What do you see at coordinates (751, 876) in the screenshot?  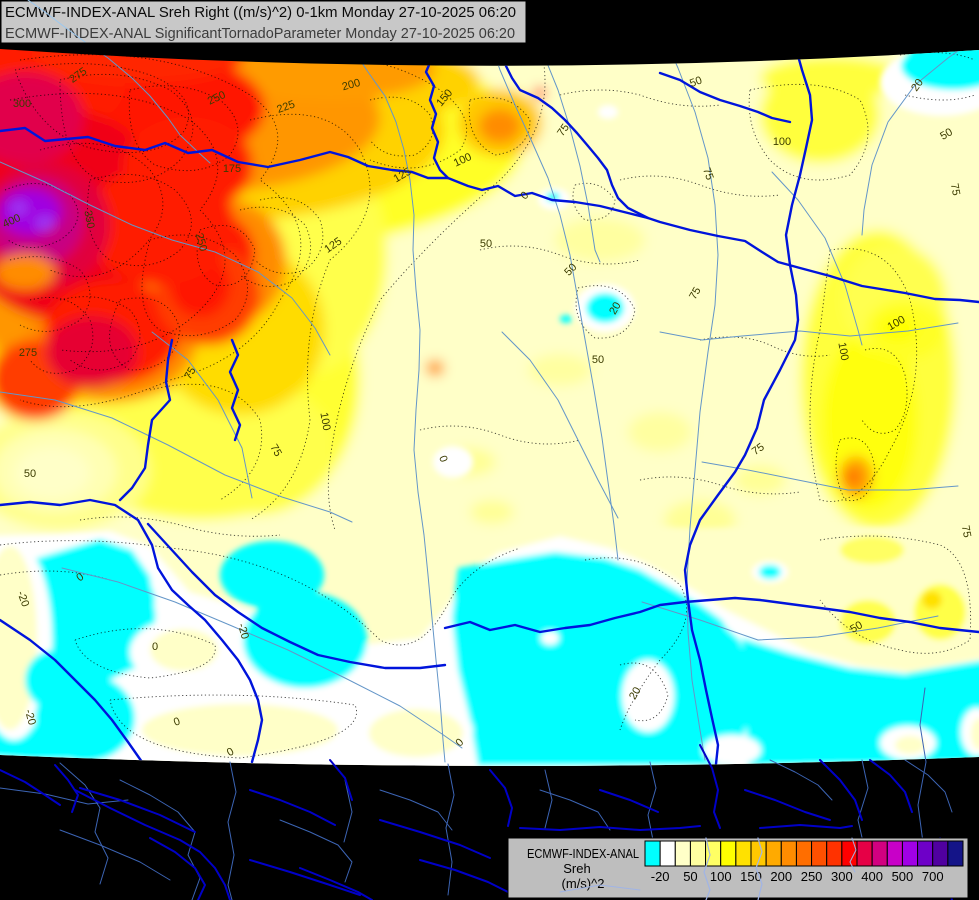 I see `svg-text: 150` at bounding box center [751, 876].